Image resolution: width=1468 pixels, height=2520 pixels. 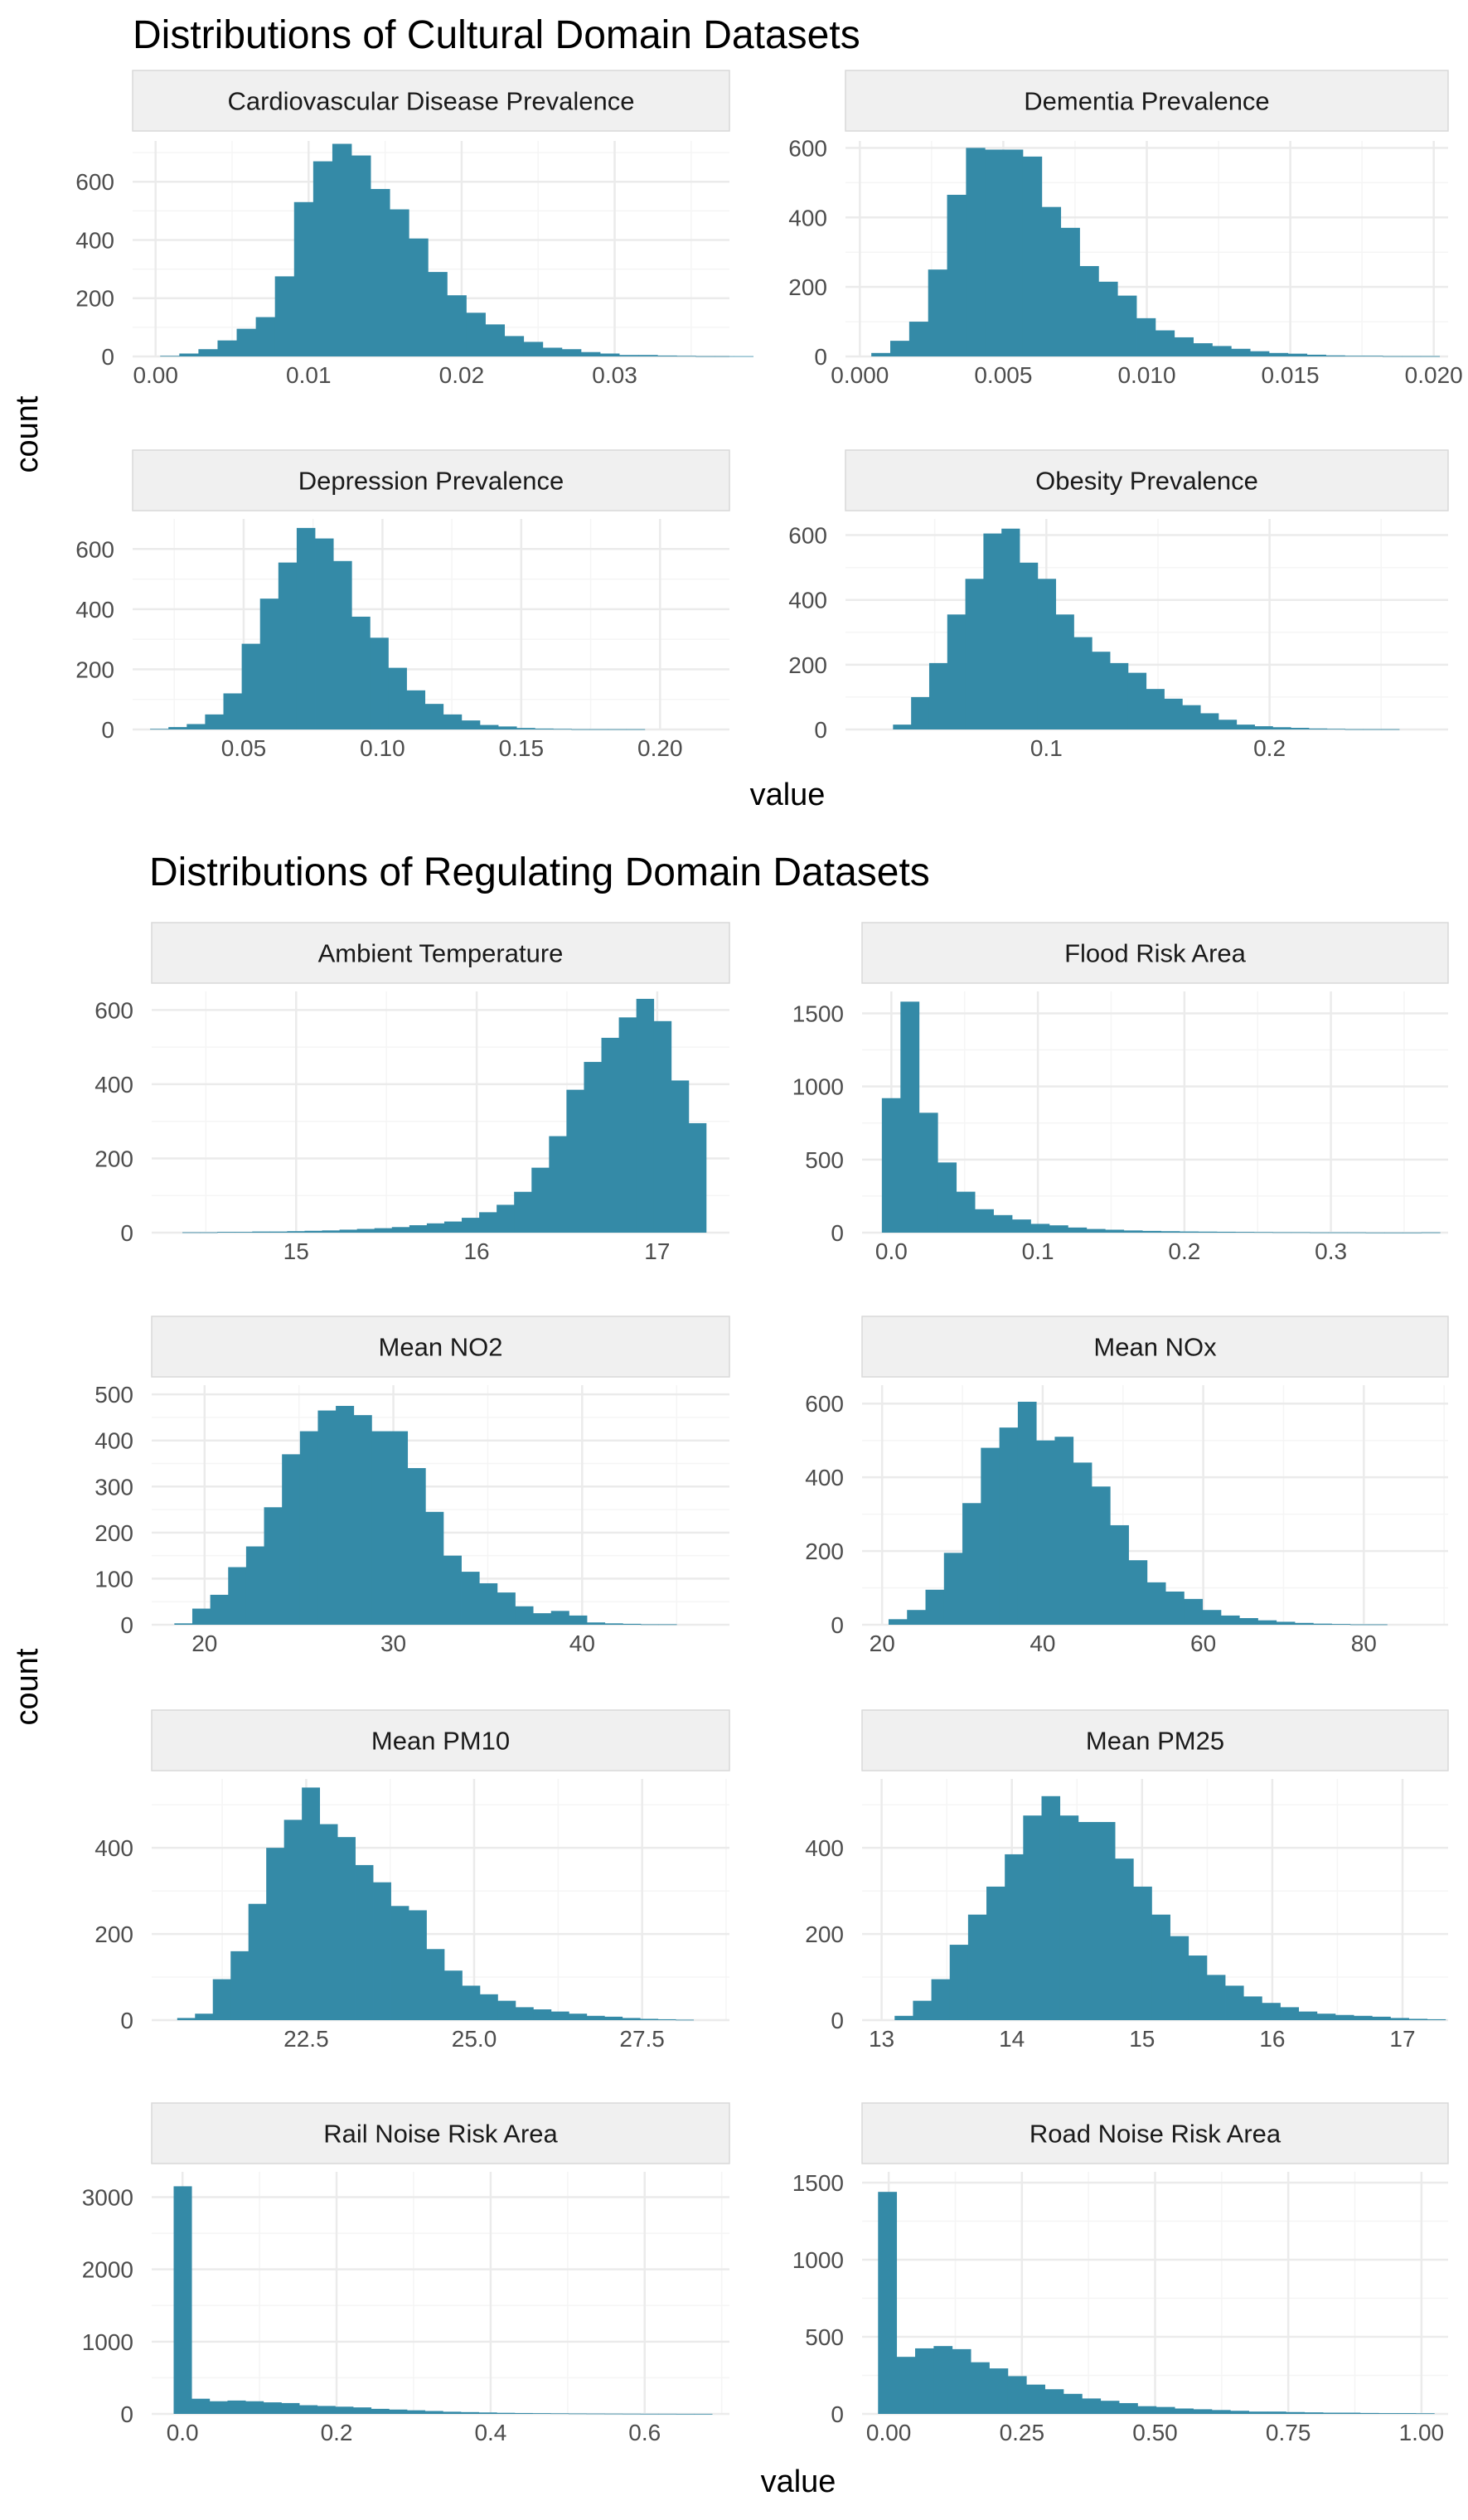 I want to click on facet-title: Mean NO2, so click(x=441, y=1347).